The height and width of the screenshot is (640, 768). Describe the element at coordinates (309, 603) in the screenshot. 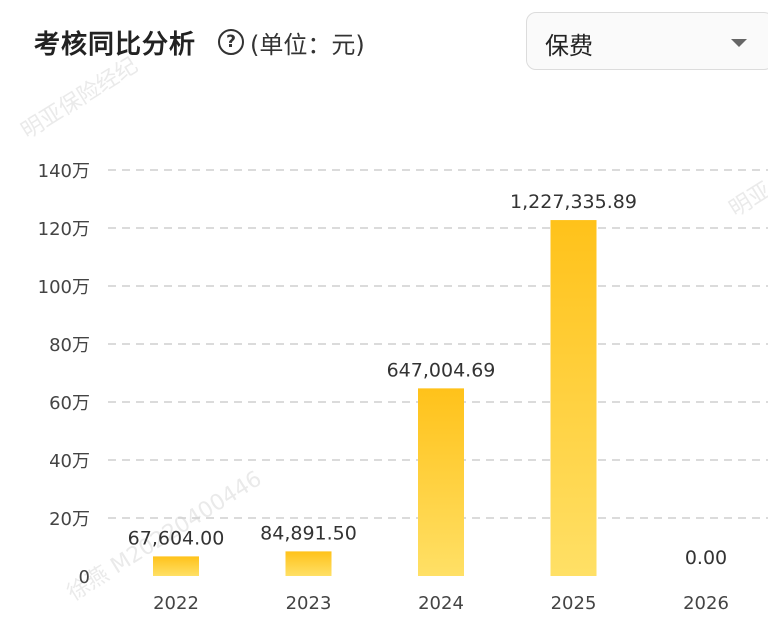

I see `x-tick-label: 2023` at that location.